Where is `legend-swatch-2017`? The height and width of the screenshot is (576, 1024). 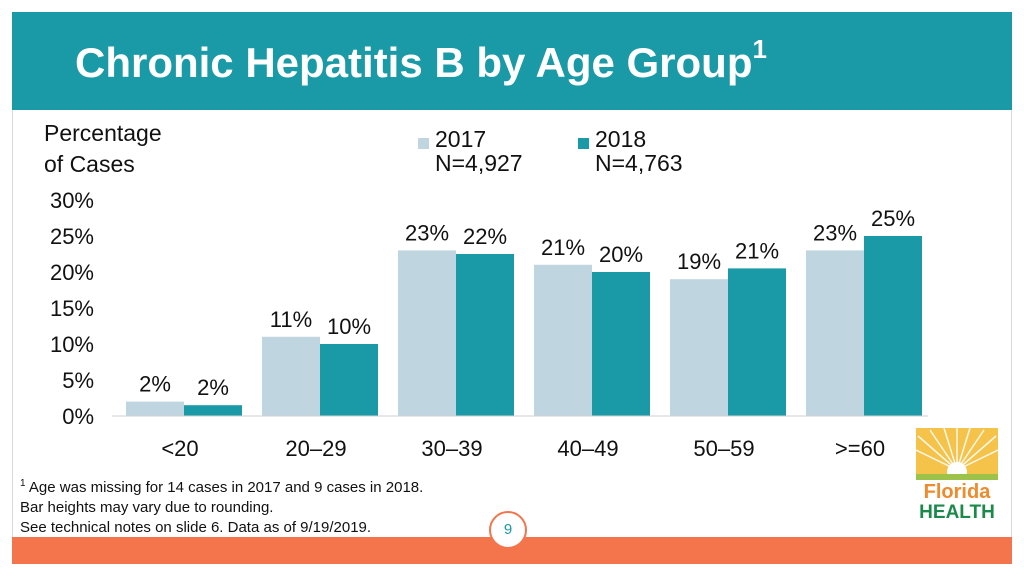 legend-swatch-2017 is located at coordinates (423, 143).